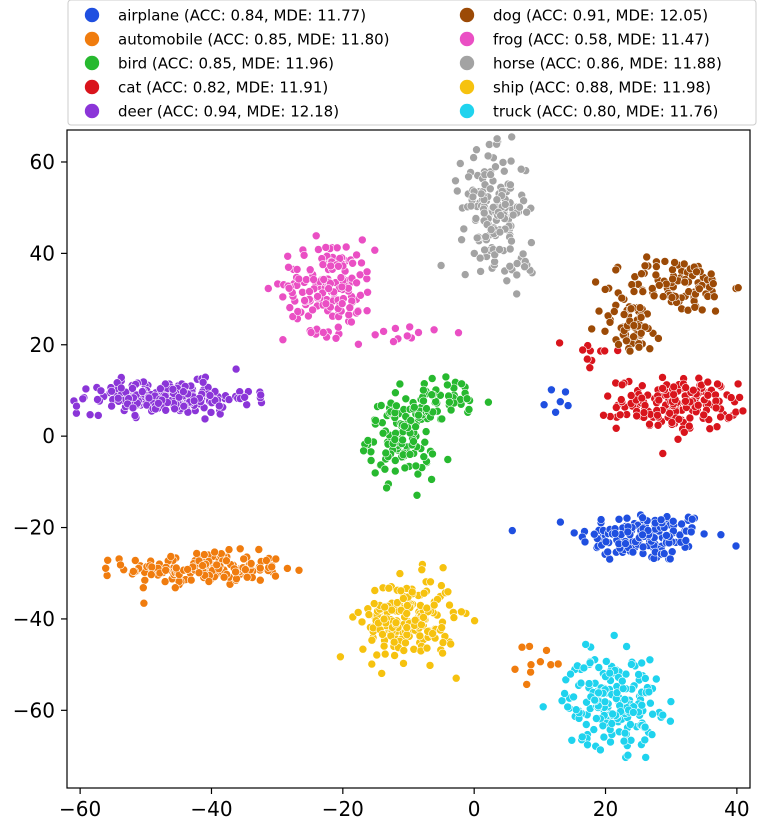  What do you see at coordinates (426, 436) in the screenshot?
I see `series-bird` at bounding box center [426, 436].